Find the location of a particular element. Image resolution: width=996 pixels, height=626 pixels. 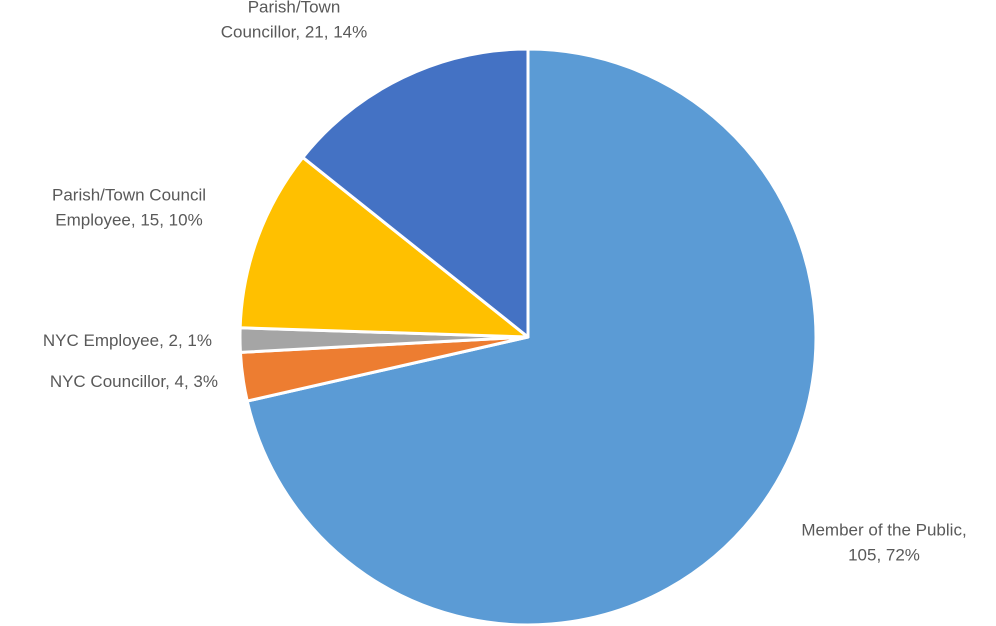

data-label-member-of-the-public: Member of the Public, 105, 72% is located at coordinates (883, 543).